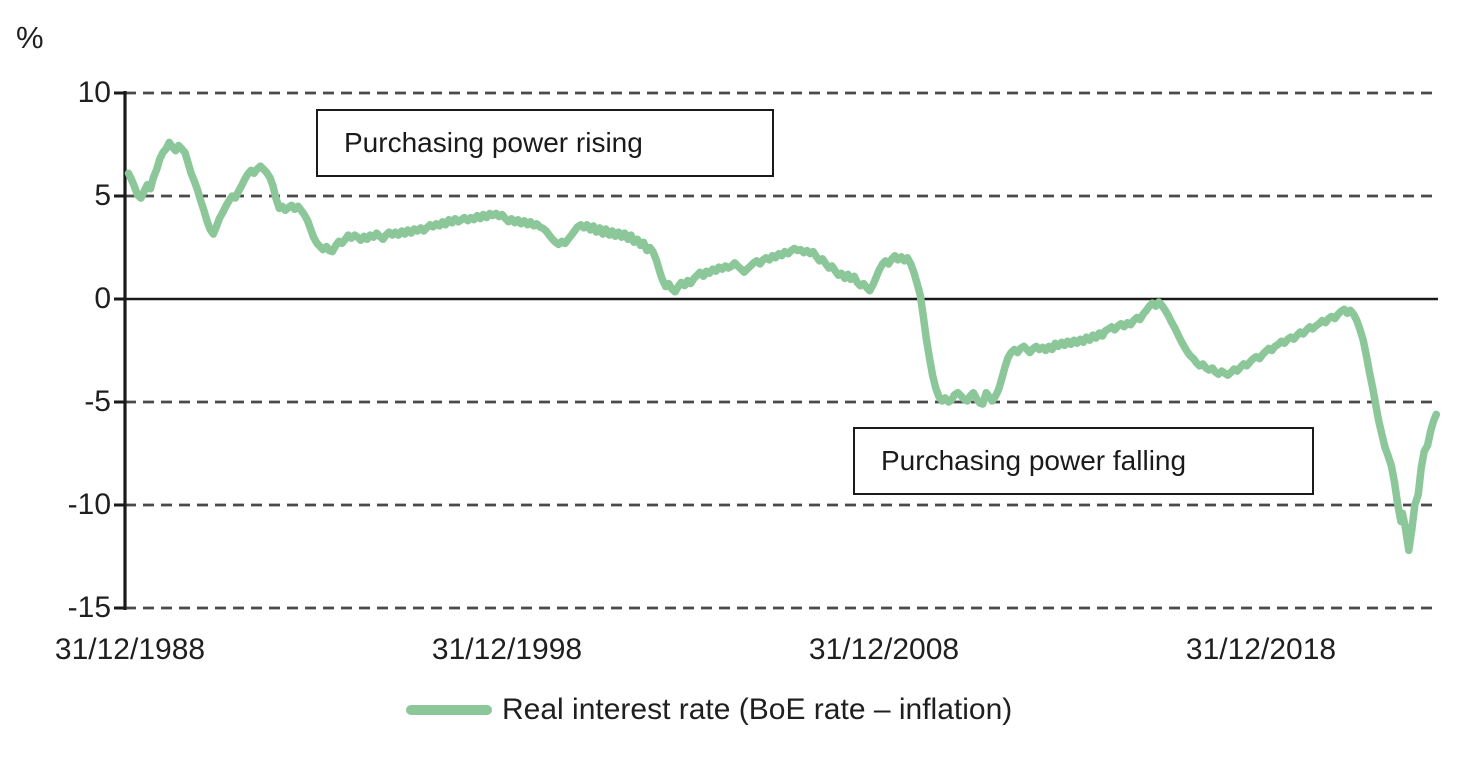 The height and width of the screenshot is (758, 1484). Describe the element at coordinates (1261, 649) in the screenshot. I see `x-tick-label-31-12-2018: 31/12/2018` at that location.